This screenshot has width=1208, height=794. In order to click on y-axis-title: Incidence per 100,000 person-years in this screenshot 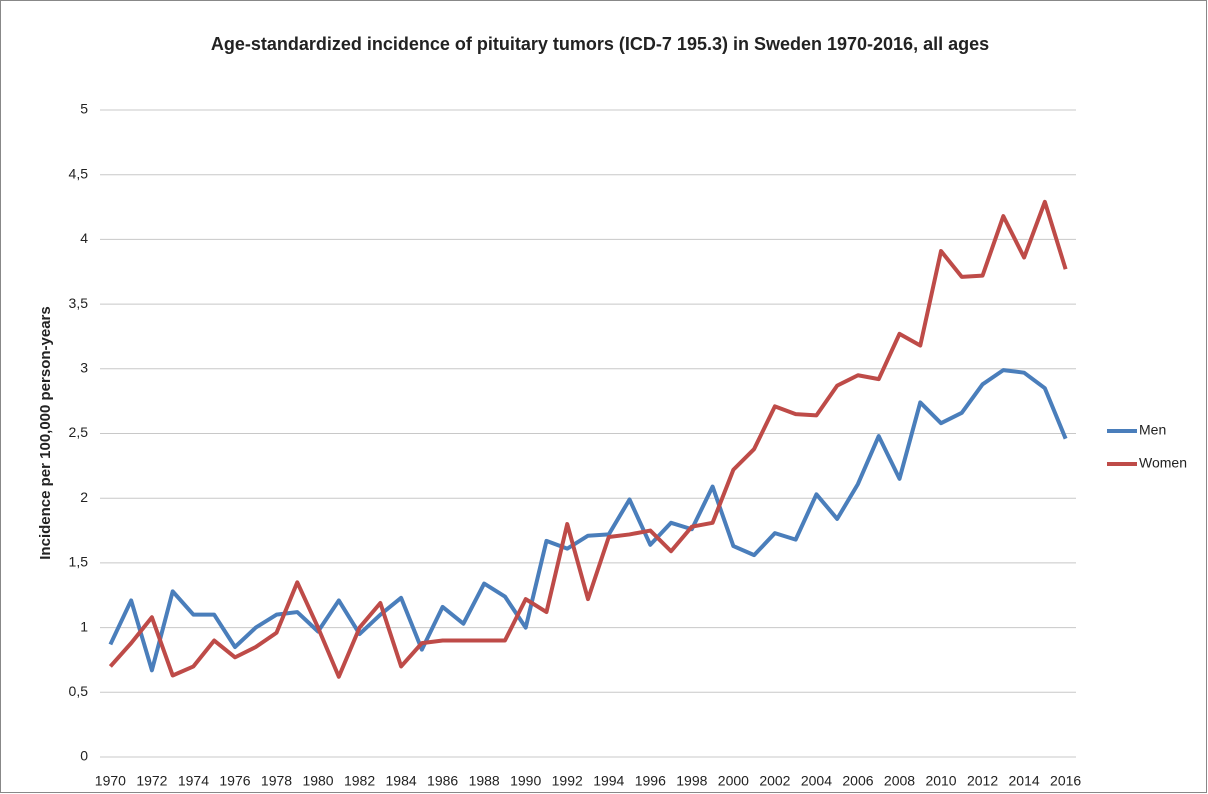, I will do `click(45, 432)`.